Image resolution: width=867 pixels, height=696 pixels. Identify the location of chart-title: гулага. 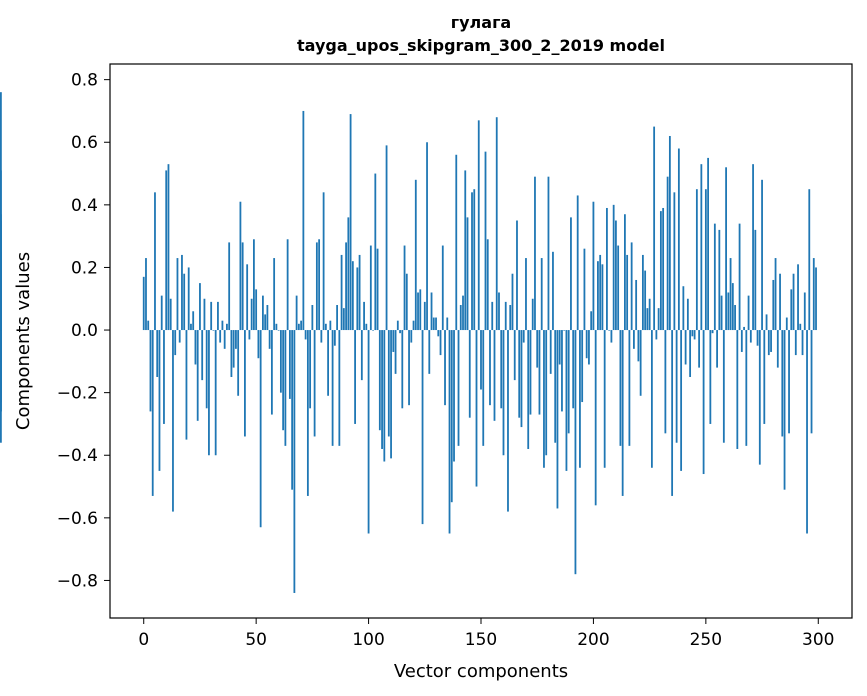
(481, 22).